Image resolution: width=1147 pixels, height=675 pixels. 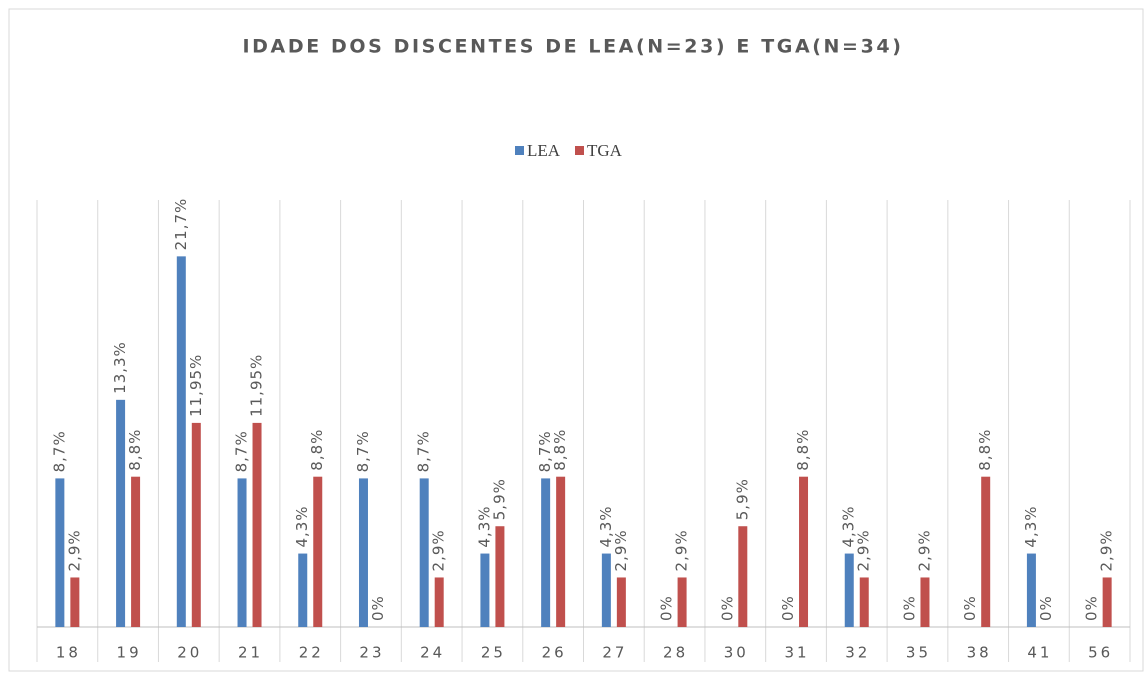 I want to click on x-tick-label: 31, so click(x=796, y=653).